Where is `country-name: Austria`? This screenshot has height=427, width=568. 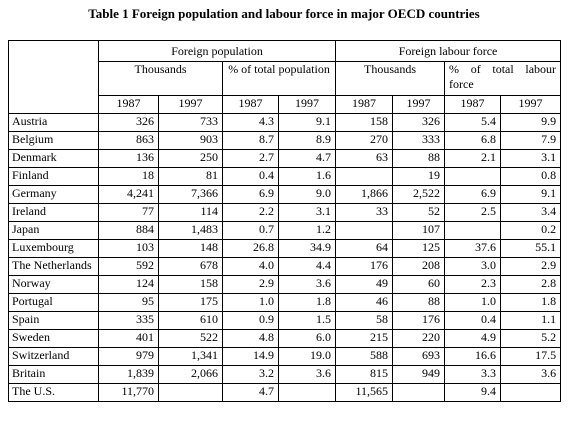
country-name: Austria is located at coordinates (53, 122).